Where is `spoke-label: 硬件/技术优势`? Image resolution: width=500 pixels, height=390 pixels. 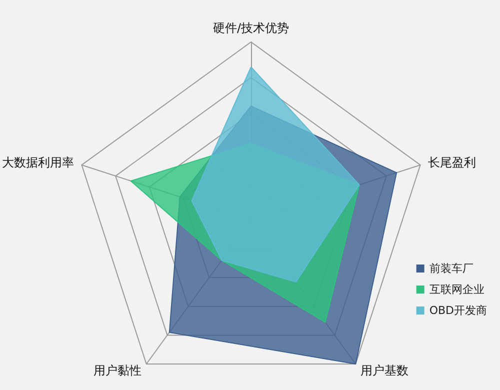
spoke-label: 硬件/技术优势 is located at coordinates (251, 28).